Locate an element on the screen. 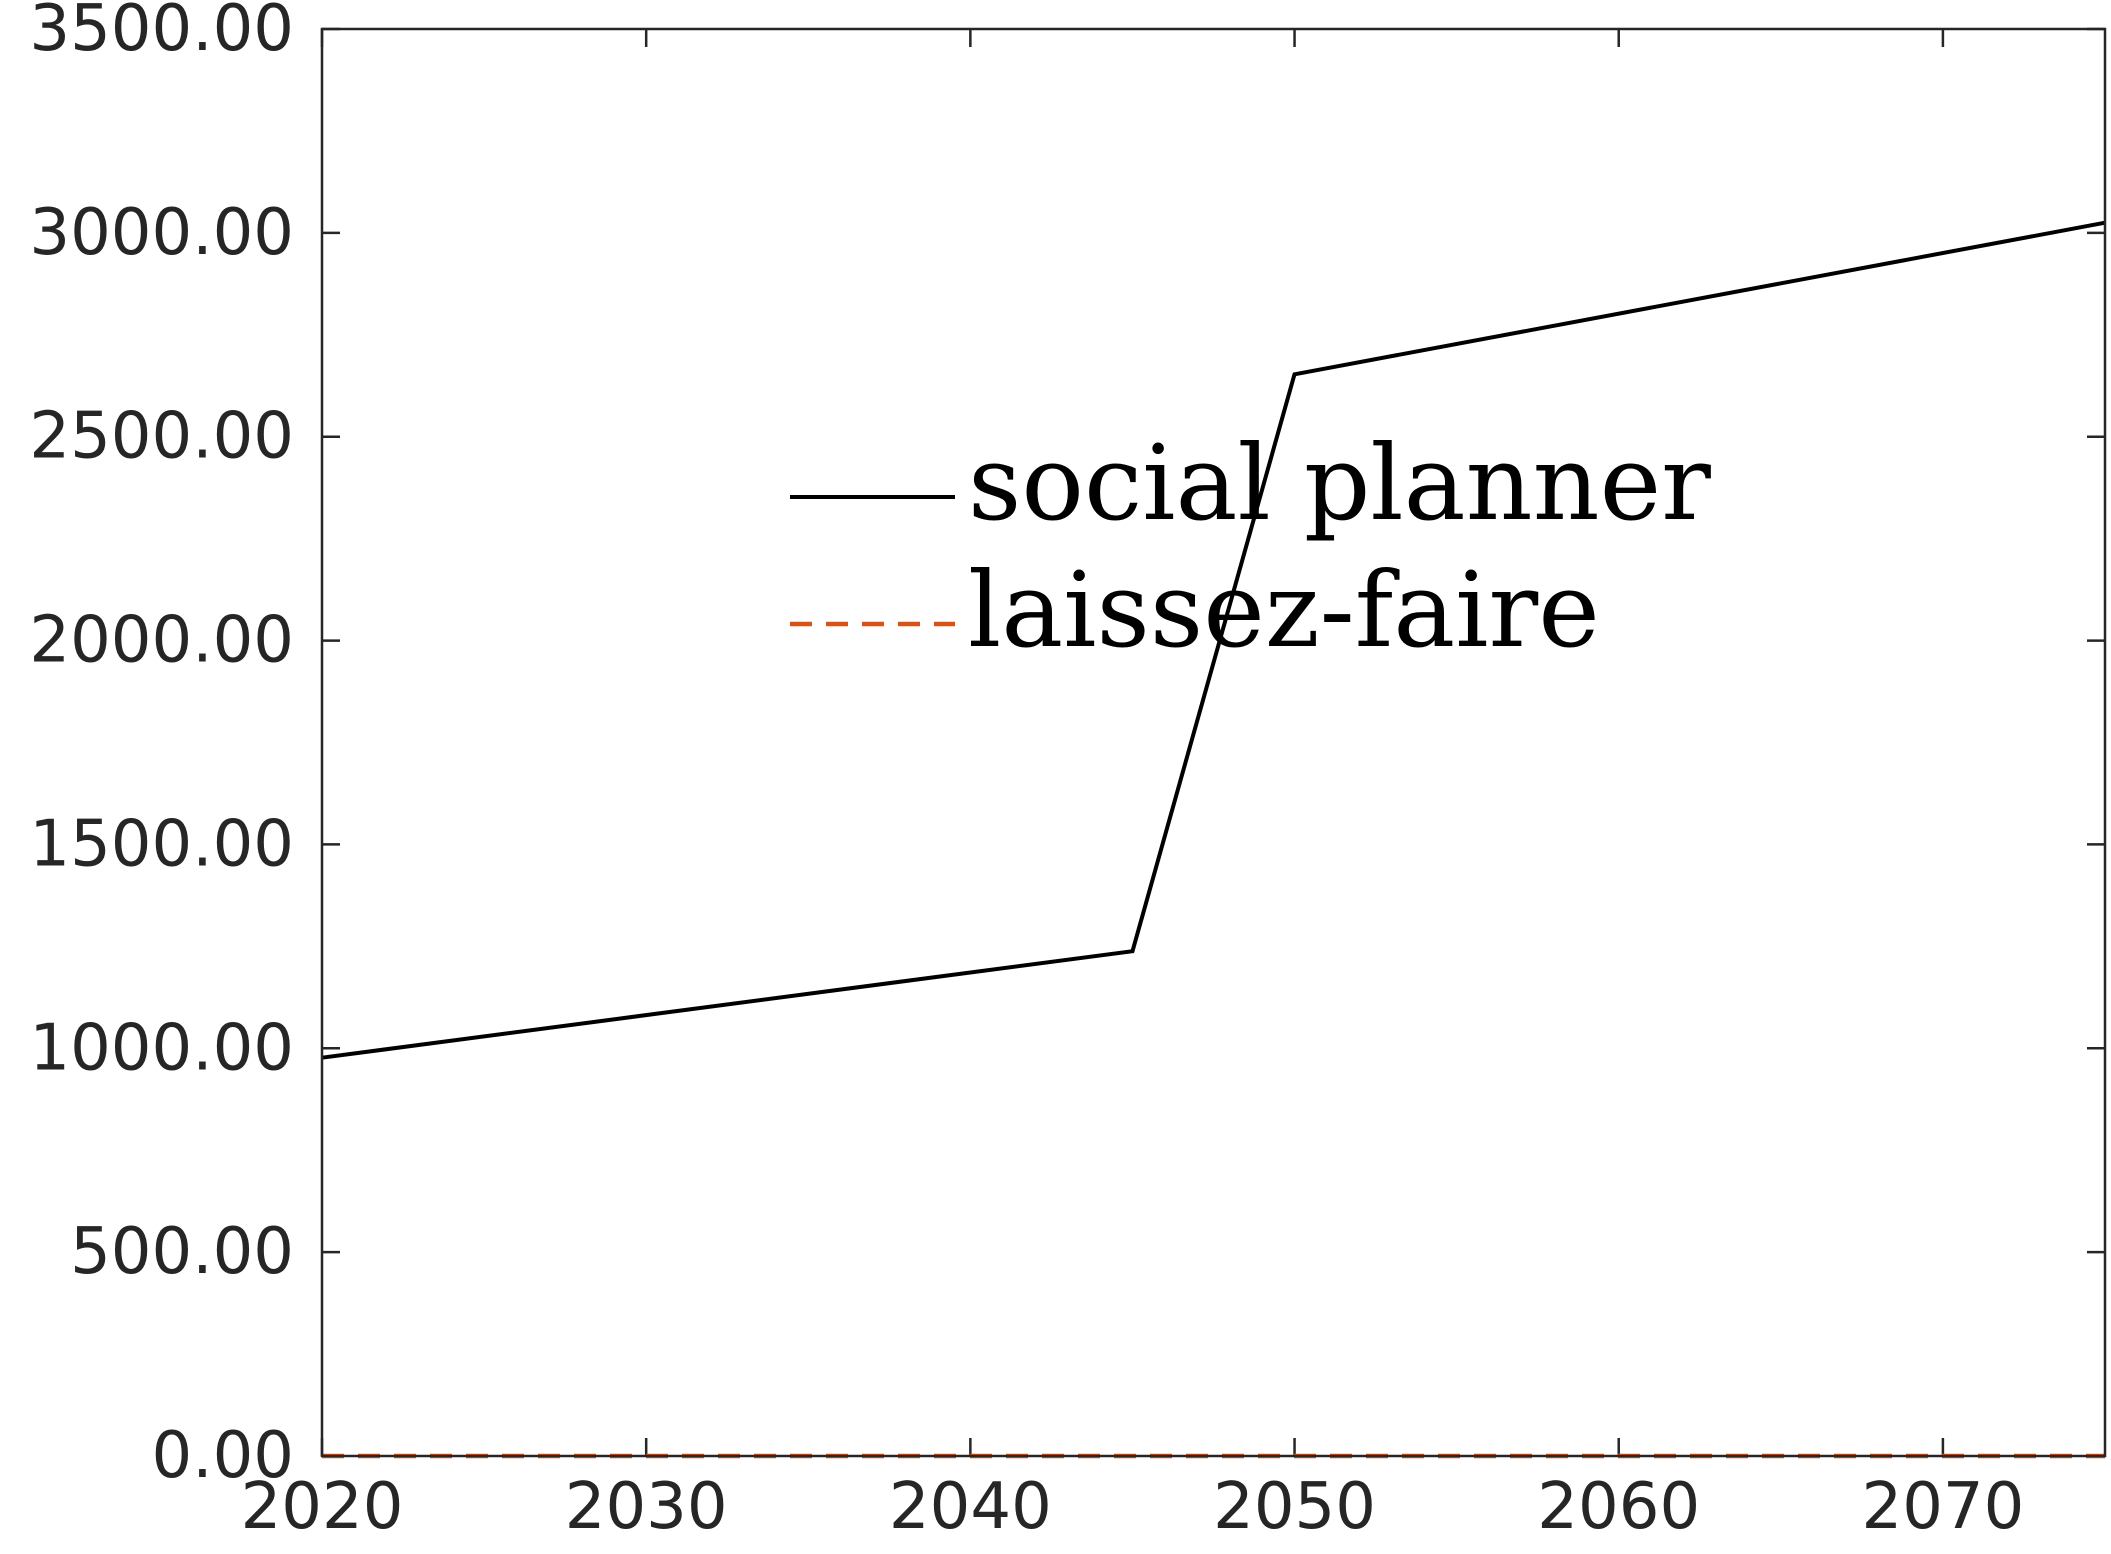  x-tick-label: 2020 is located at coordinates (322, 1507).